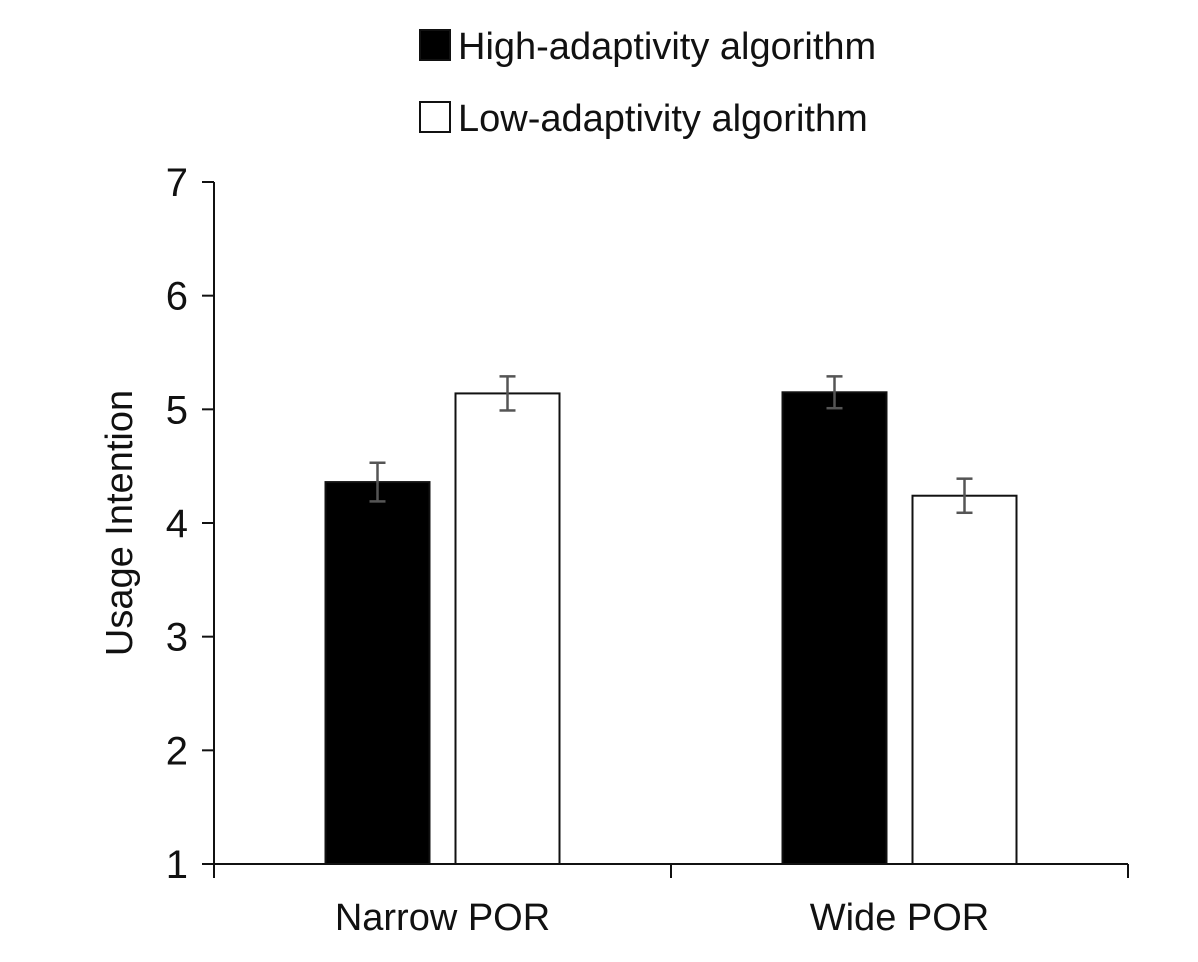 The height and width of the screenshot is (962, 1198). What do you see at coordinates (177, 865) in the screenshot?
I see `y-tick-label: 1` at bounding box center [177, 865].